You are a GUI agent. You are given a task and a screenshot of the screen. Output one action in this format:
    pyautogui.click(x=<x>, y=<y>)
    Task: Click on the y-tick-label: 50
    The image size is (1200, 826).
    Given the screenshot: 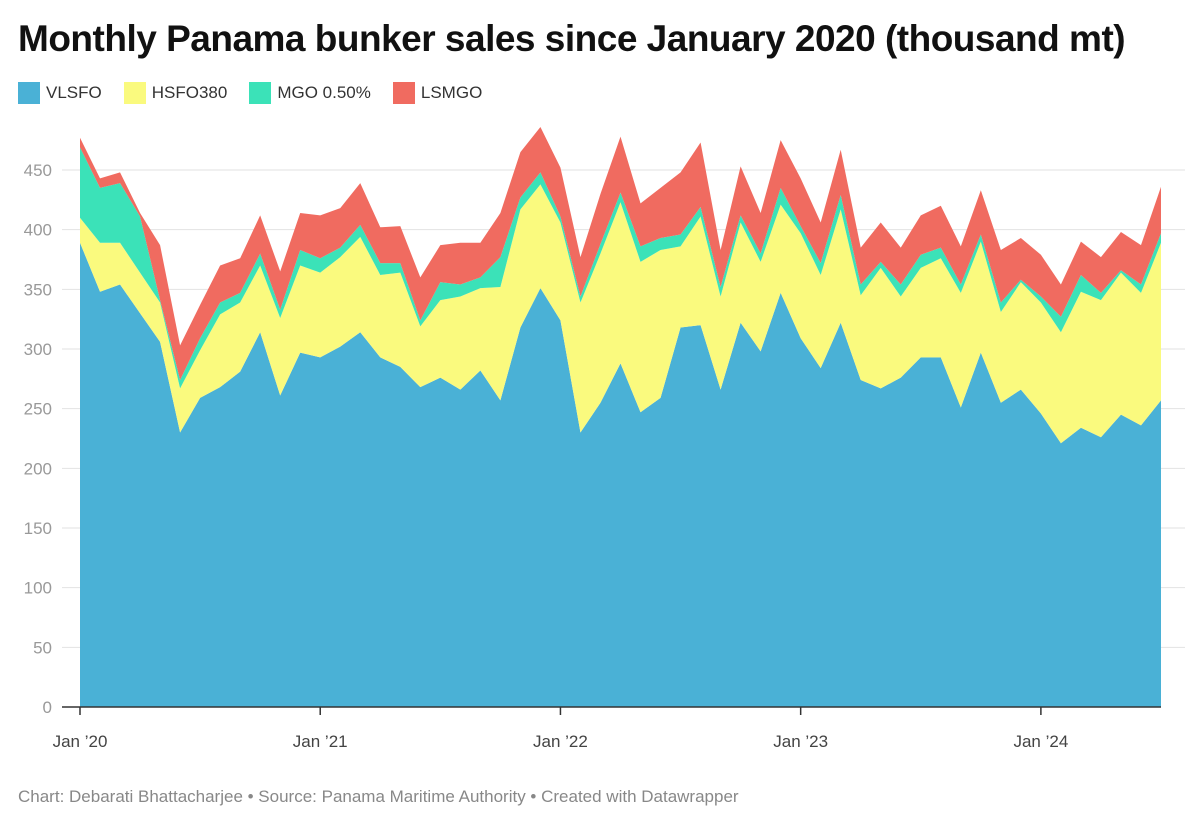 What is the action you would take?
    pyautogui.click(x=42, y=647)
    